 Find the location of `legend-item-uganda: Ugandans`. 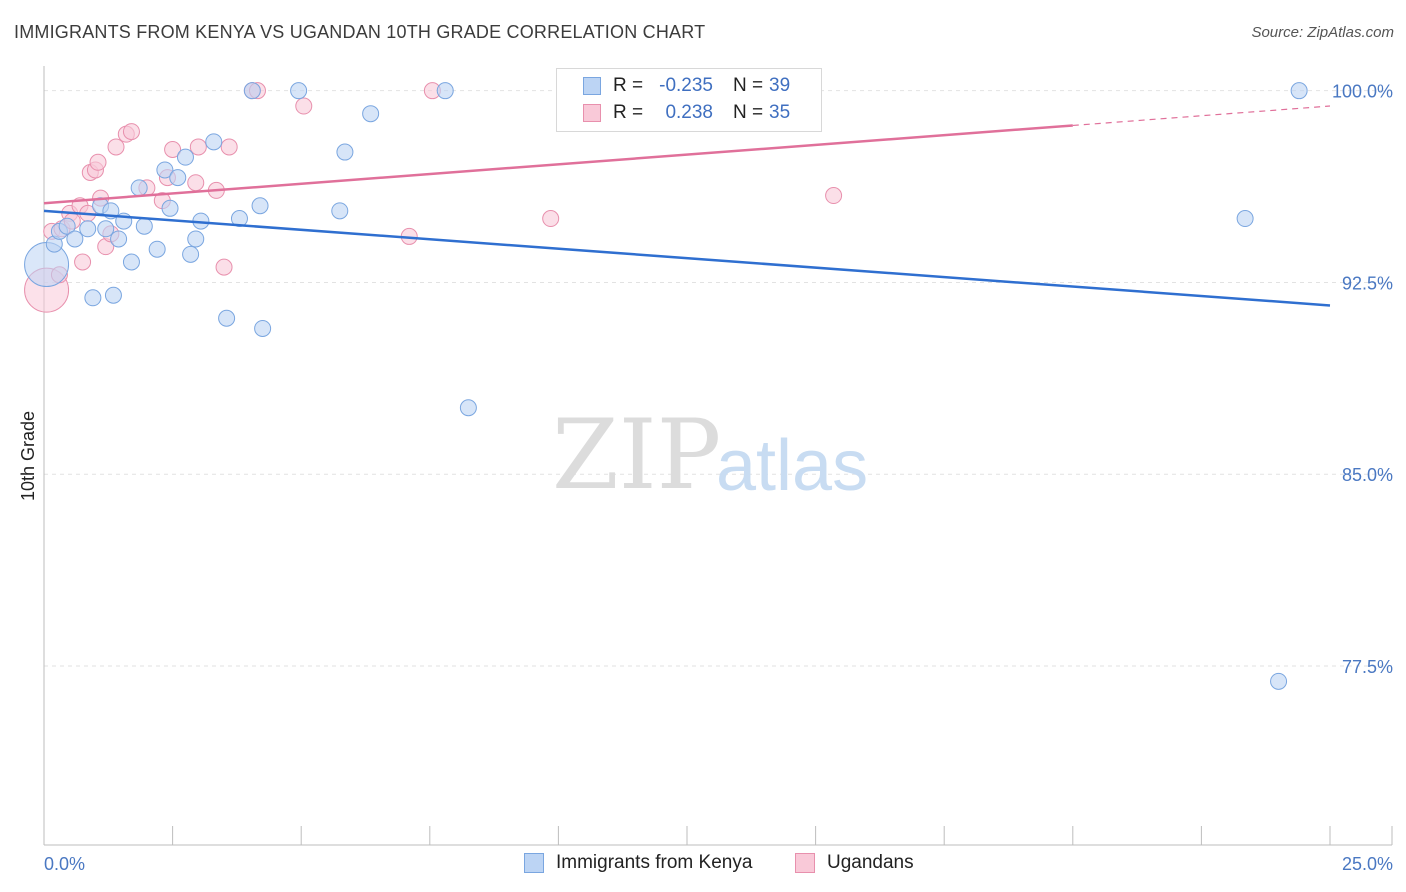

legend-item-uganda: Ugandans is located at coordinates (854, 863).